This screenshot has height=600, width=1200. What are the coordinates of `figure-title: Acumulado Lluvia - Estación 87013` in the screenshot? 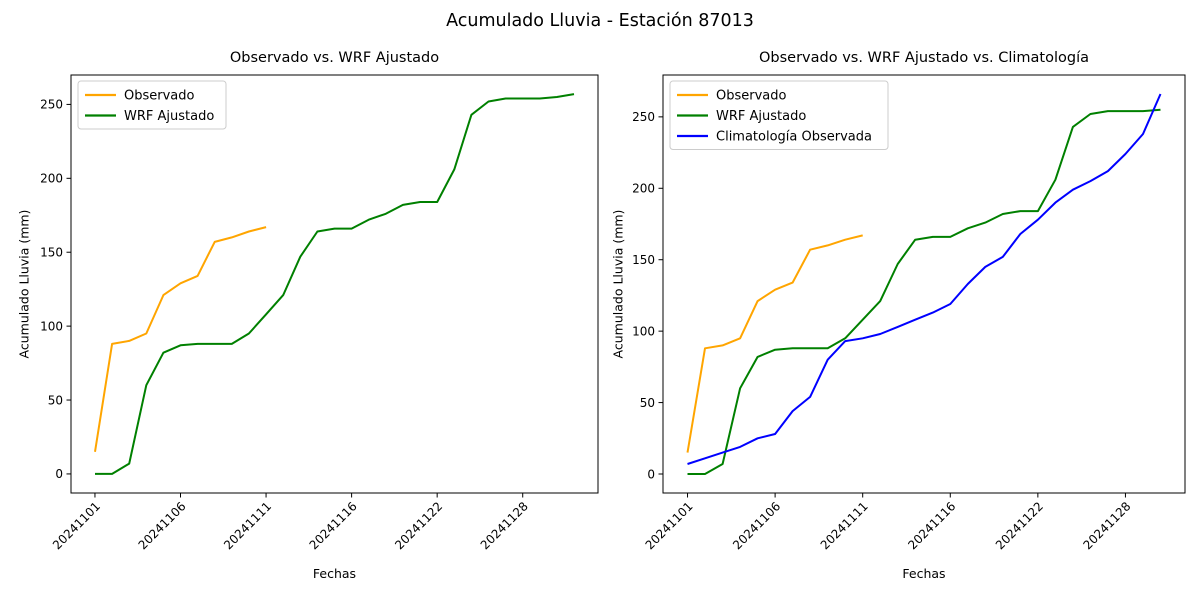 It's located at (600, 21).